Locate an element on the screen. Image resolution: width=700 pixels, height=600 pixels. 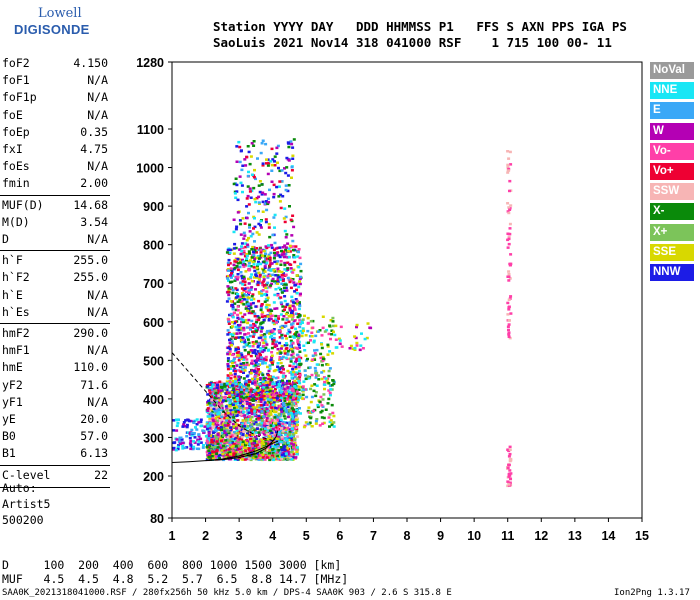
param-value: 255.0 is located at coordinates (90, 277).